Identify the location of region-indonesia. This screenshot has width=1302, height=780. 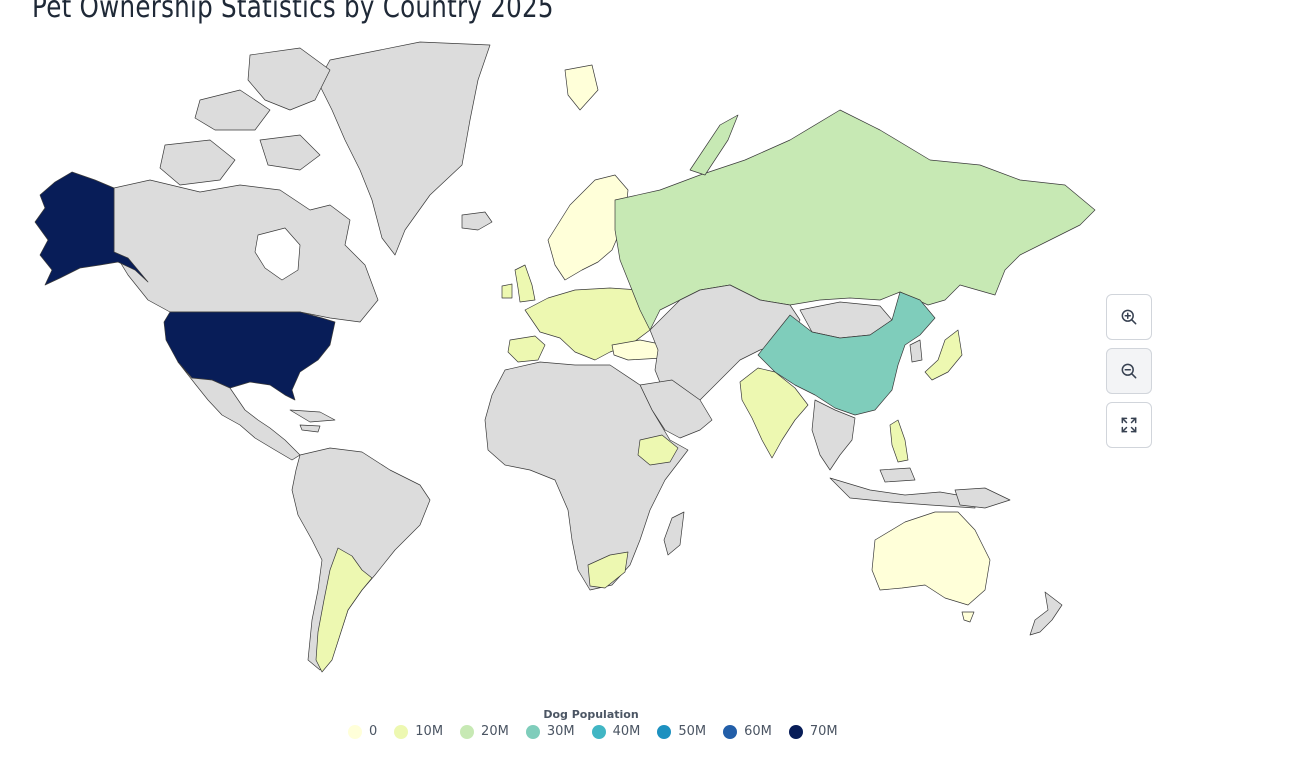
(902, 488).